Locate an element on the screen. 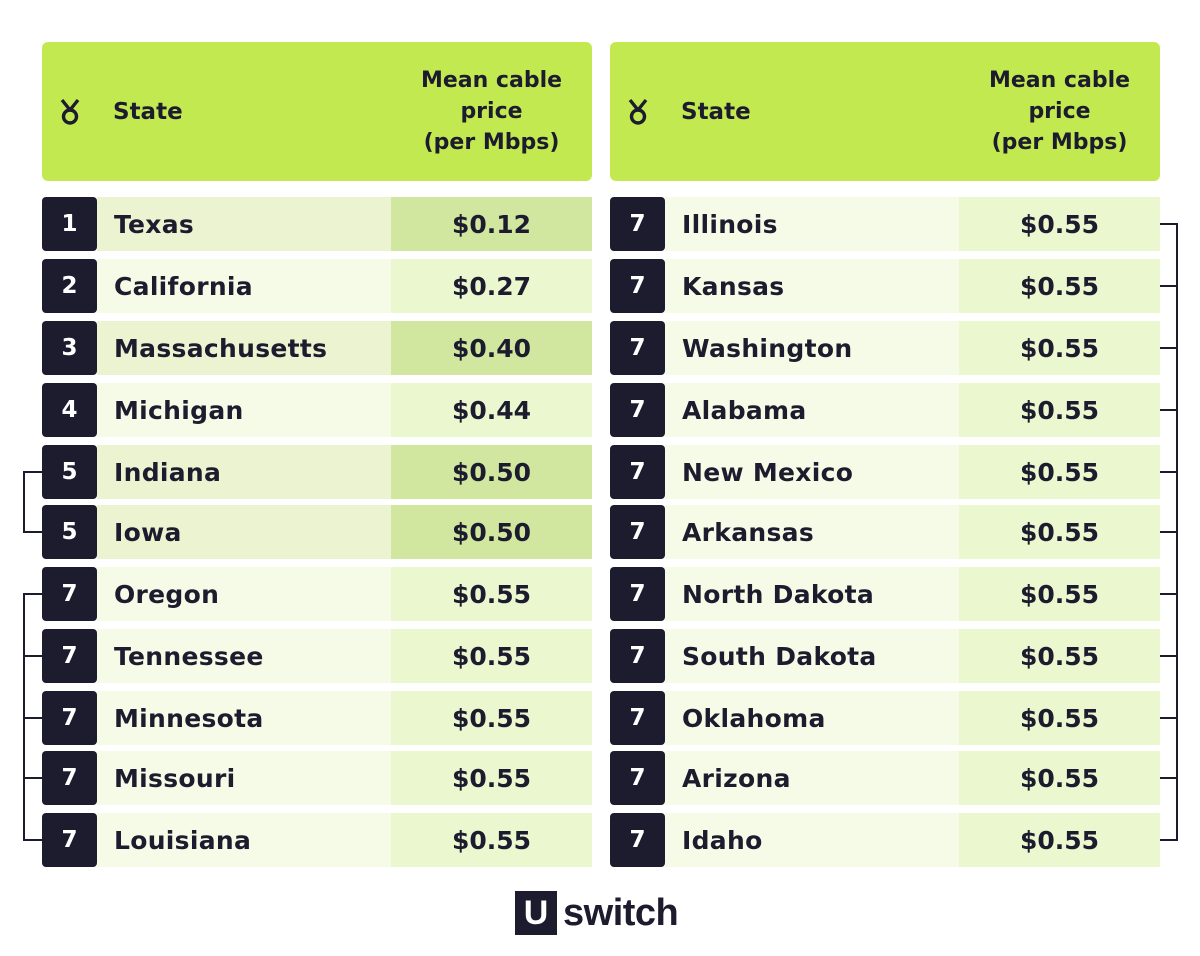 The width and height of the screenshot is (1200, 956). state-name: Alabama is located at coordinates (812, 410).